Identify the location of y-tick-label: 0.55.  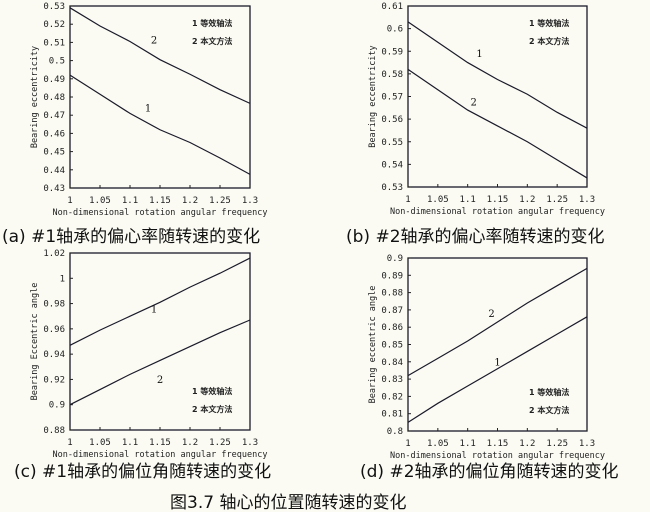
(392, 143).